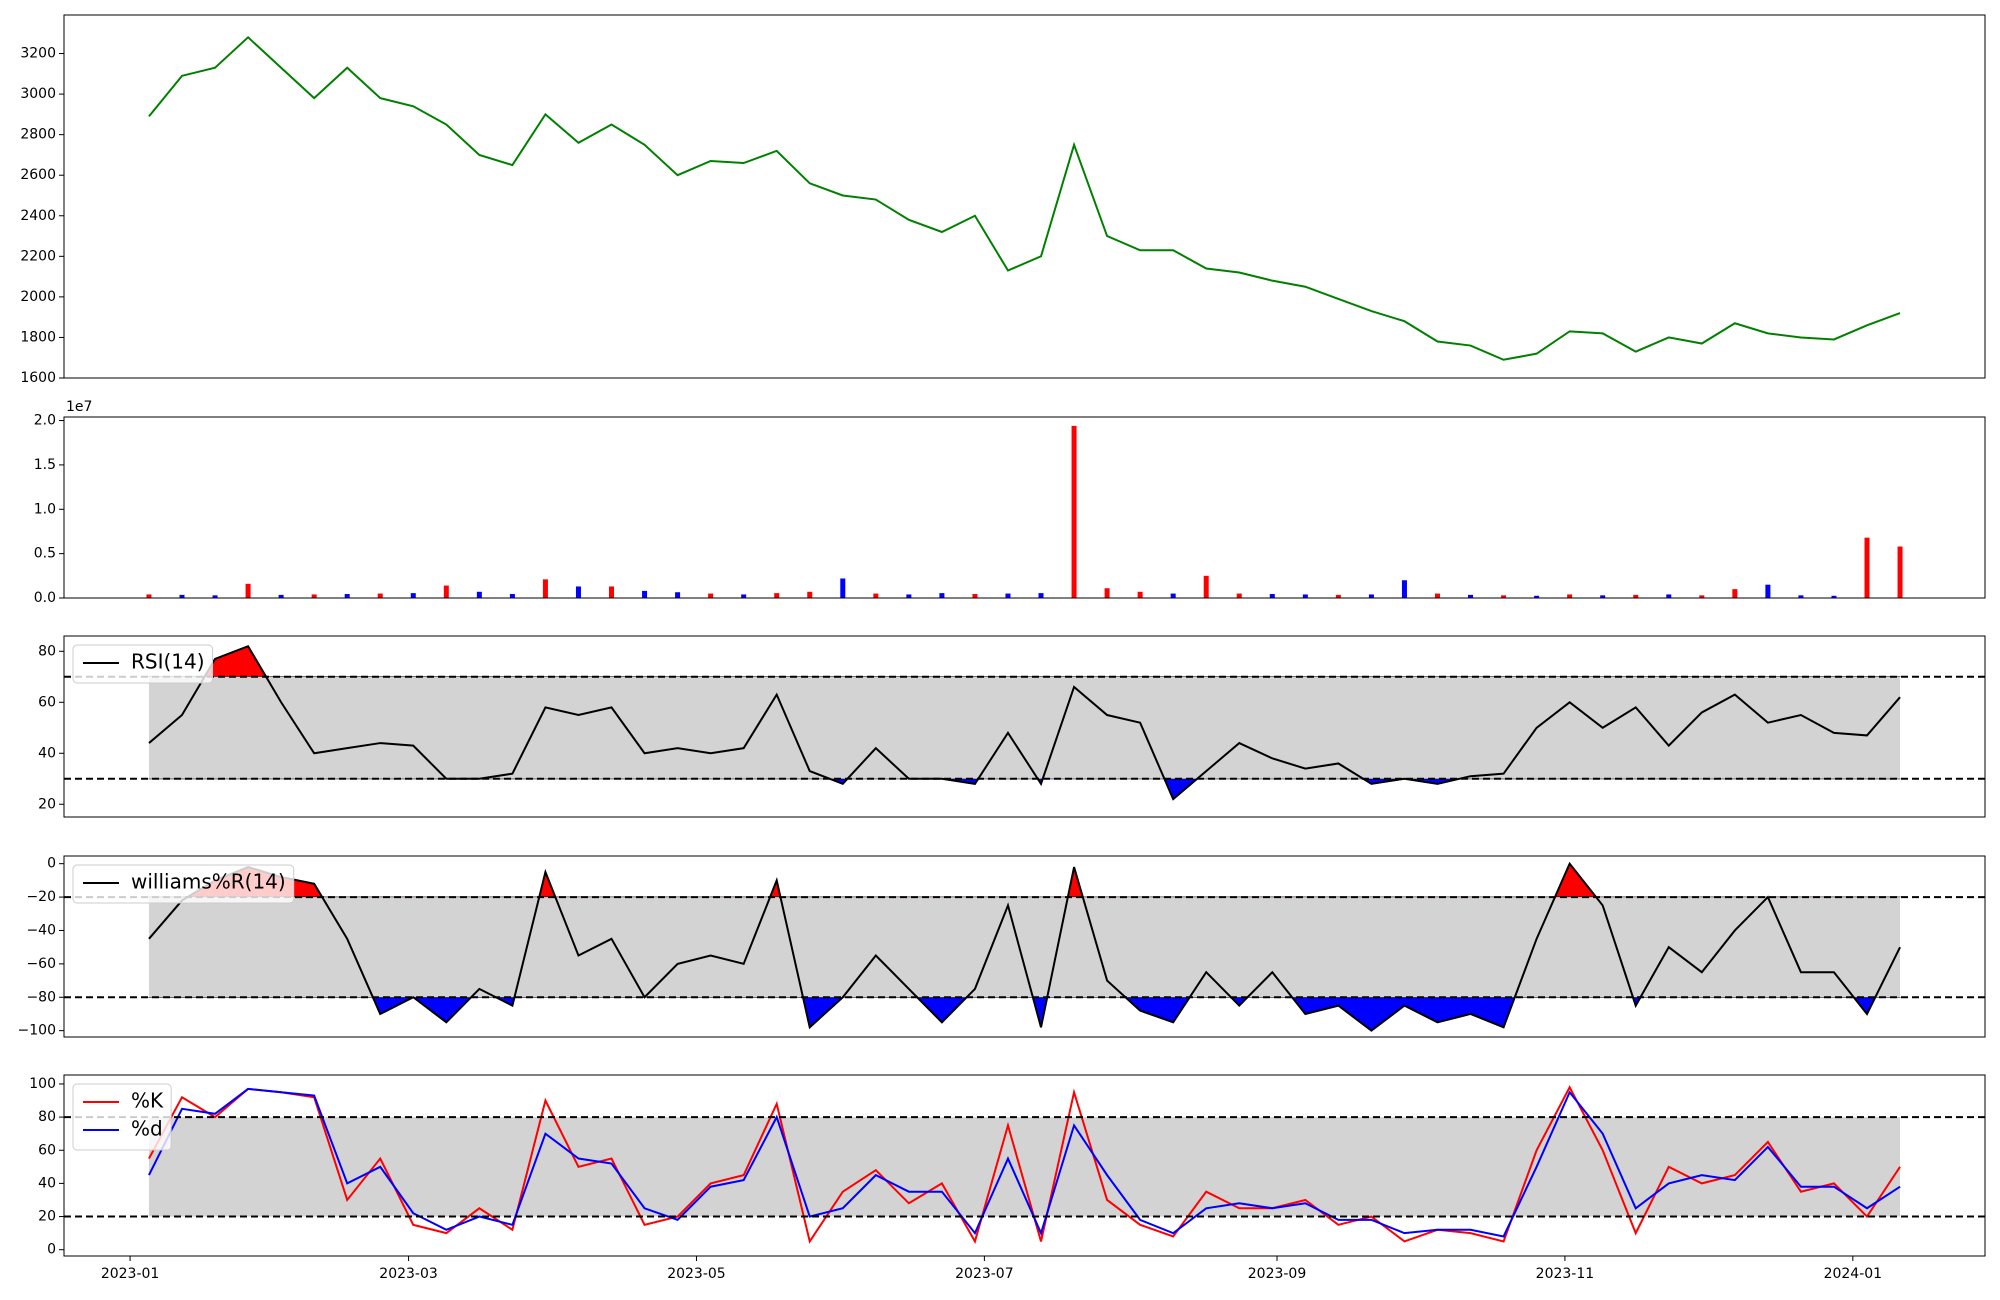  I want to click on y-tick-label: 1.0, so click(45, 509).